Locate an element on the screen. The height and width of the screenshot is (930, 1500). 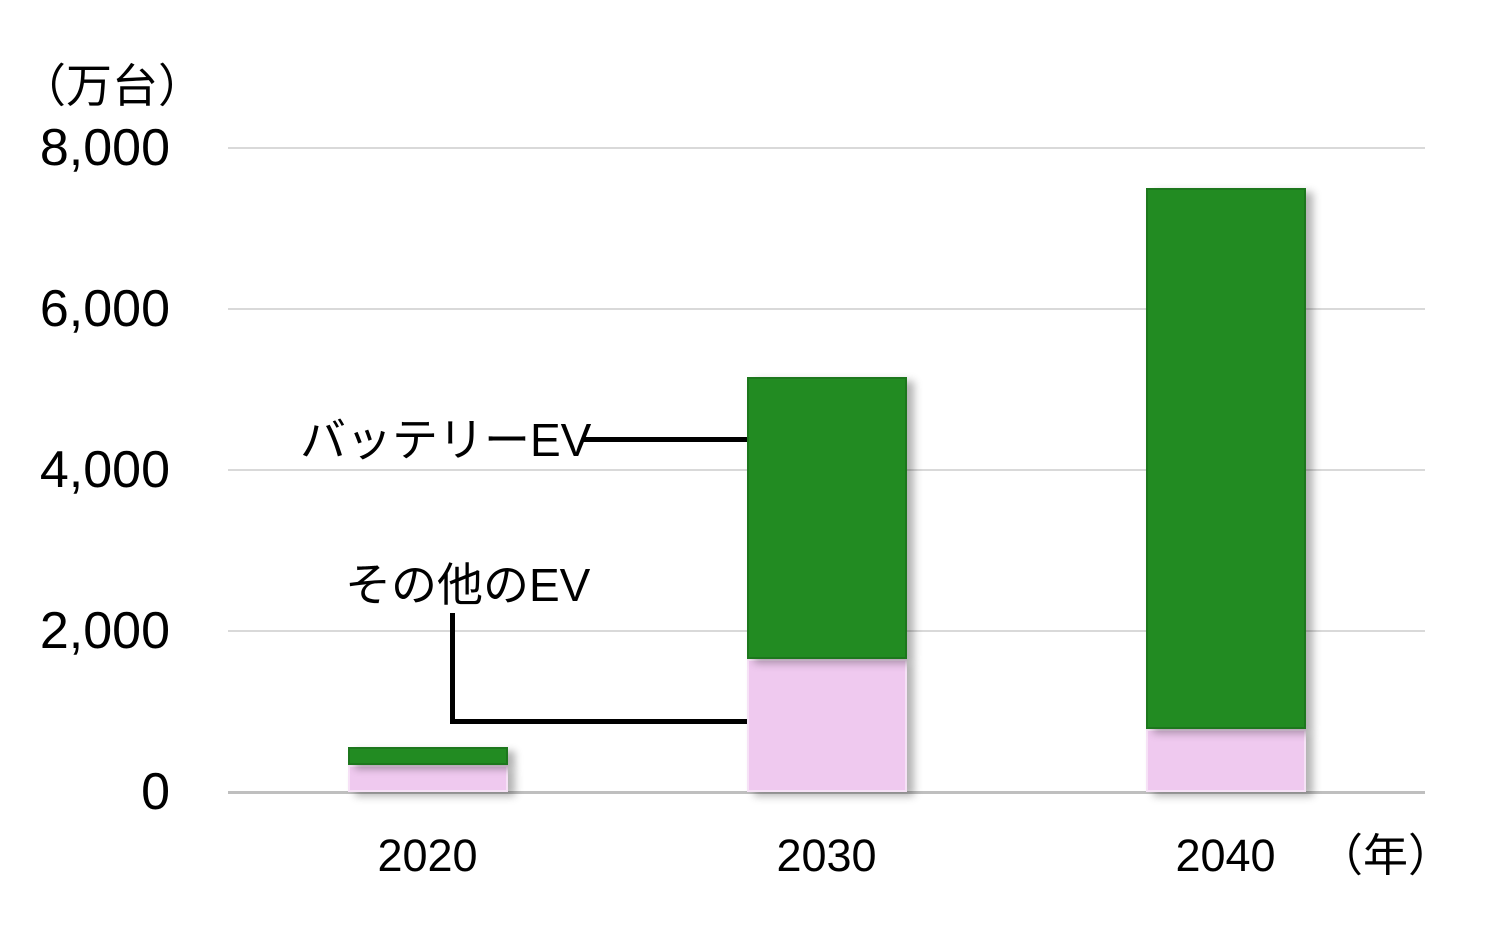
x-tick-label-2040: 2040 is located at coordinates (1225, 855).